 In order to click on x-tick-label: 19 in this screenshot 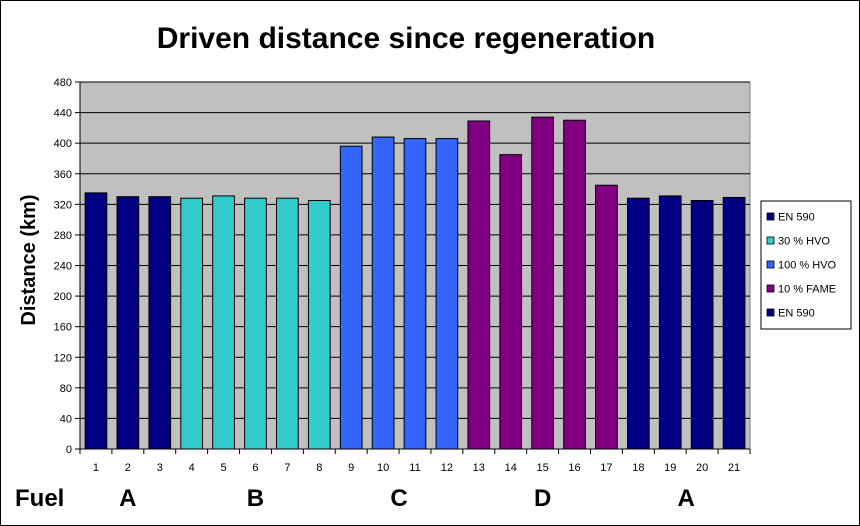, I will do `click(670, 468)`.